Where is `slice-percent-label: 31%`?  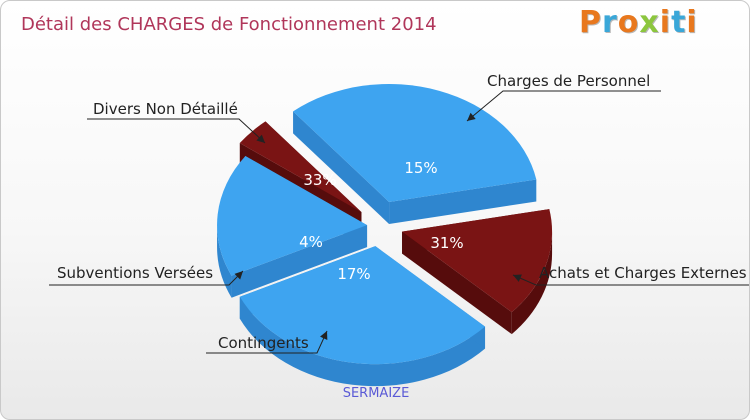 slice-percent-label: 31% is located at coordinates (446, 243).